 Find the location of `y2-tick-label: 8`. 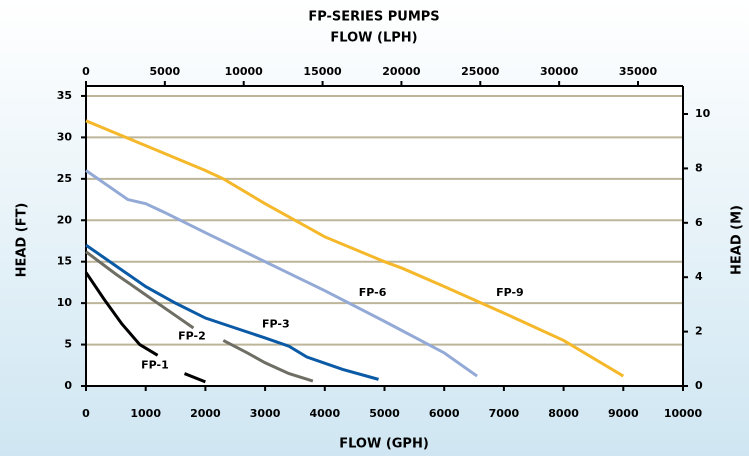

y2-tick-label: 8 is located at coordinates (699, 167).